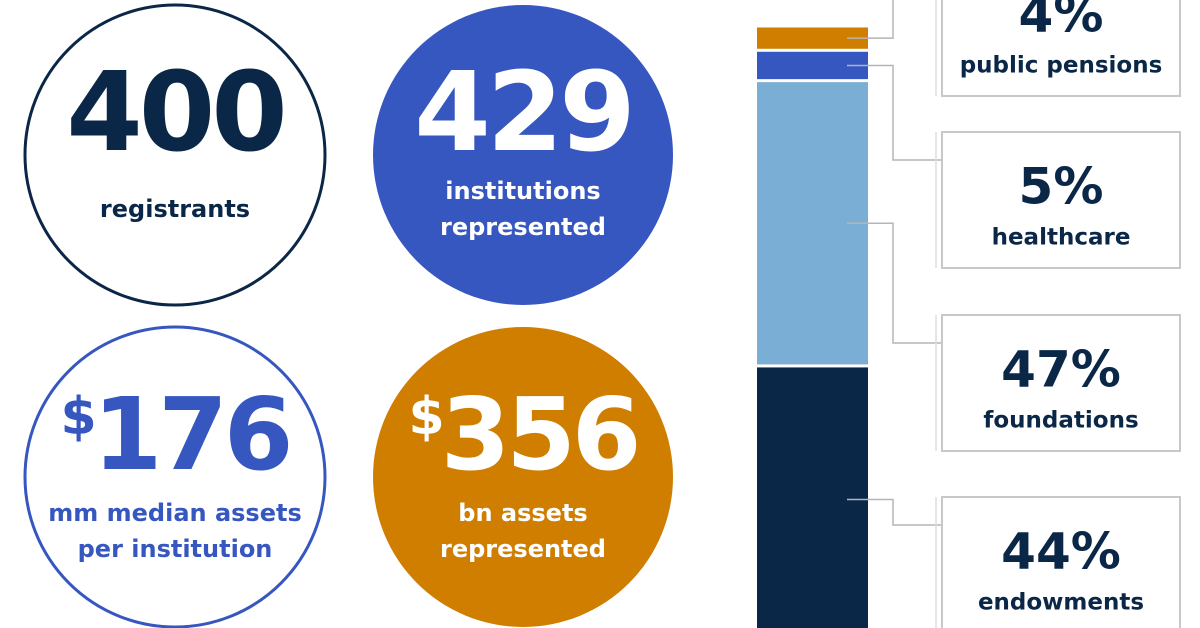 The height and width of the screenshot is (628, 1200). I want to click on stat-caption: mm median assets, so click(175, 513).